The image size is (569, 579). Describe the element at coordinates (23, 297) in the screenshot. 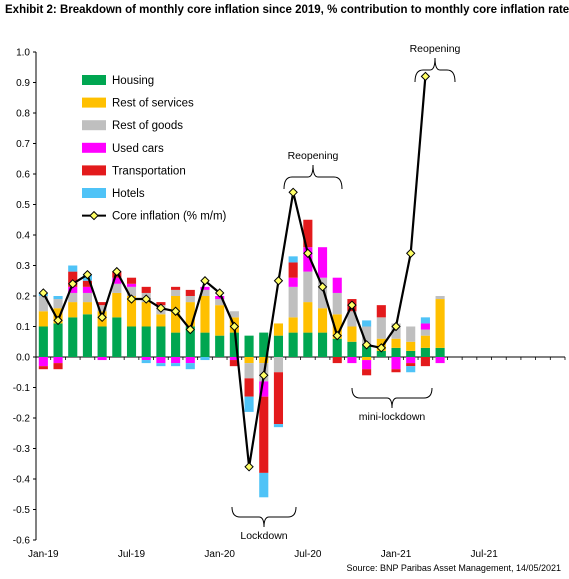

I see `y-tick-label: 0.2` at that location.